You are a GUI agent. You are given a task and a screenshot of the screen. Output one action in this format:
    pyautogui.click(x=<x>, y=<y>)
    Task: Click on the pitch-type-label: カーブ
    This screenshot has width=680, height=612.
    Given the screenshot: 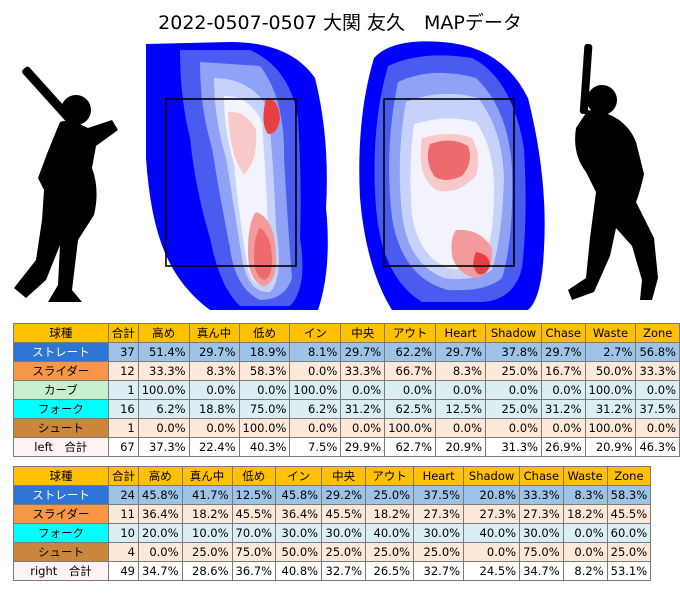 What is the action you would take?
    pyautogui.click(x=61, y=390)
    